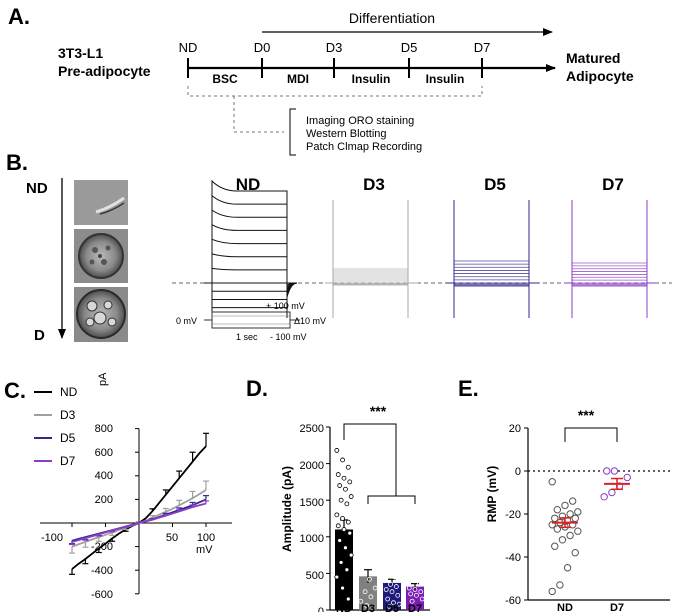 The width and height of the screenshot is (685, 612). What do you see at coordinates (19, 16) in the screenshot?
I see `panel-a-label: A.` at bounding box center [19, 16].